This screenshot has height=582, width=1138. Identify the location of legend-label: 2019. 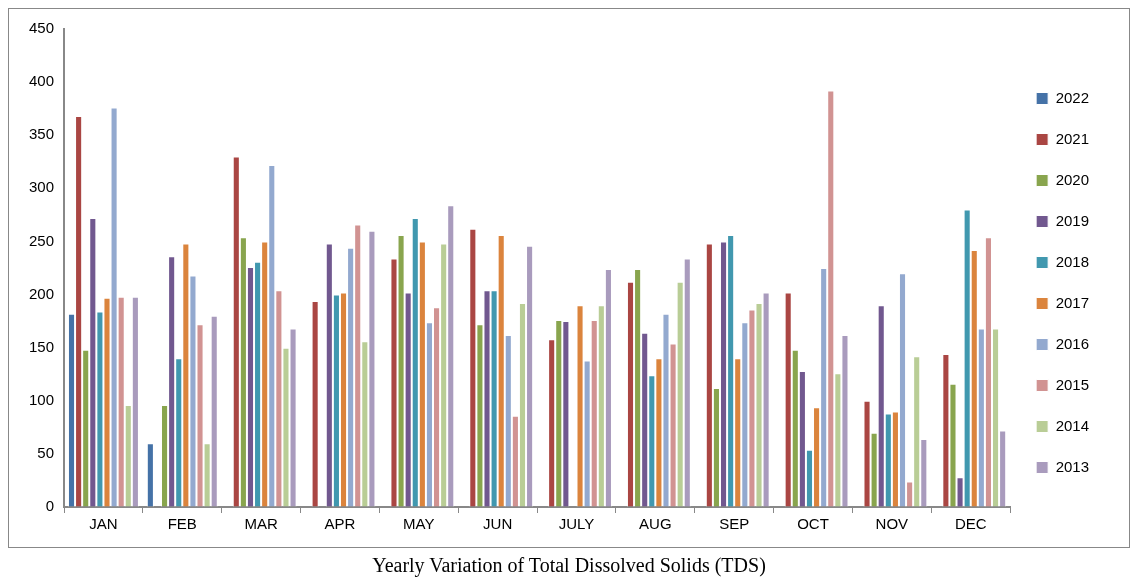
(1072, 220).